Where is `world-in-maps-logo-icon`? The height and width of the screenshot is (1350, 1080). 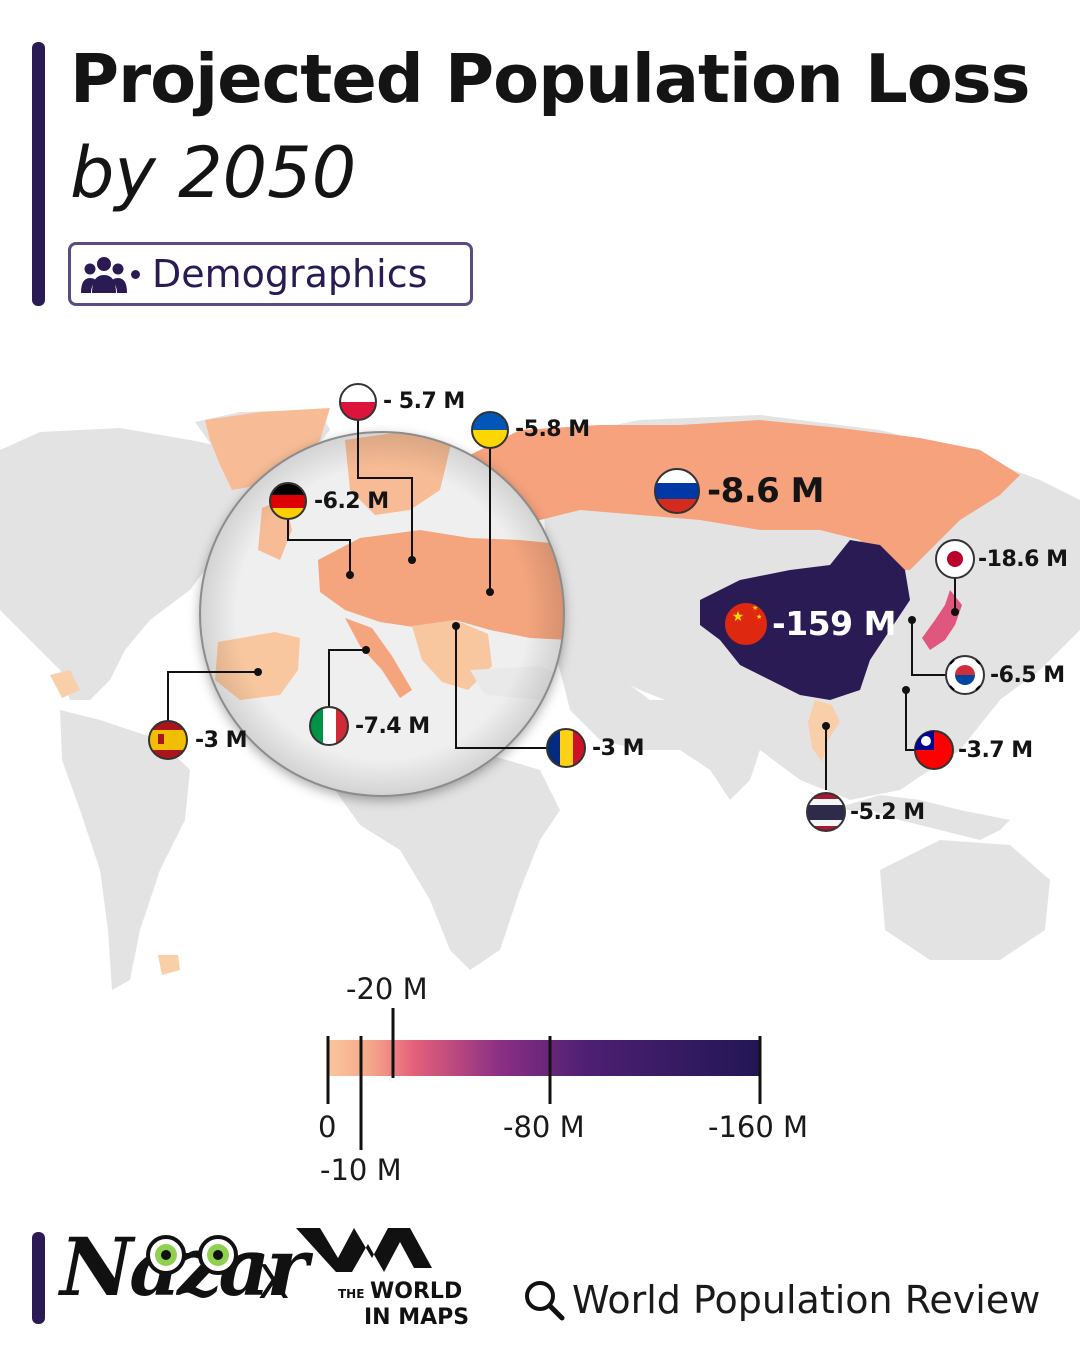 world-in-maps-logo-icon is located at coordinates (364, 1250).